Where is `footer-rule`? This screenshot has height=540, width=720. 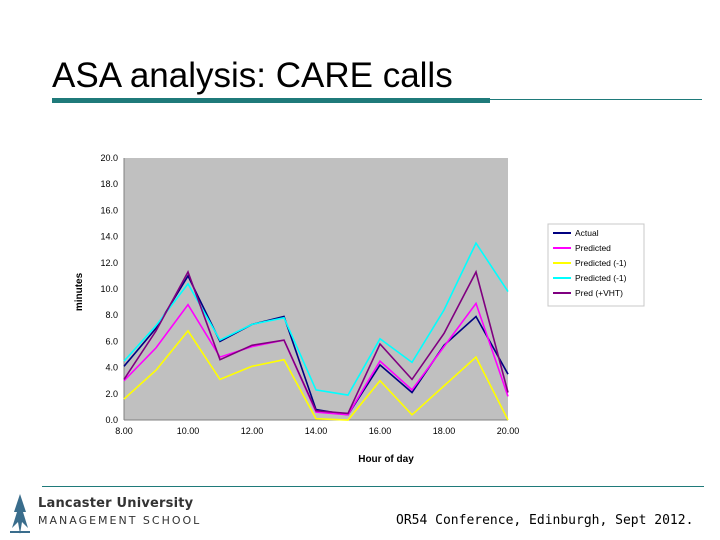
footer-rule is located at coordinates (373, 486).